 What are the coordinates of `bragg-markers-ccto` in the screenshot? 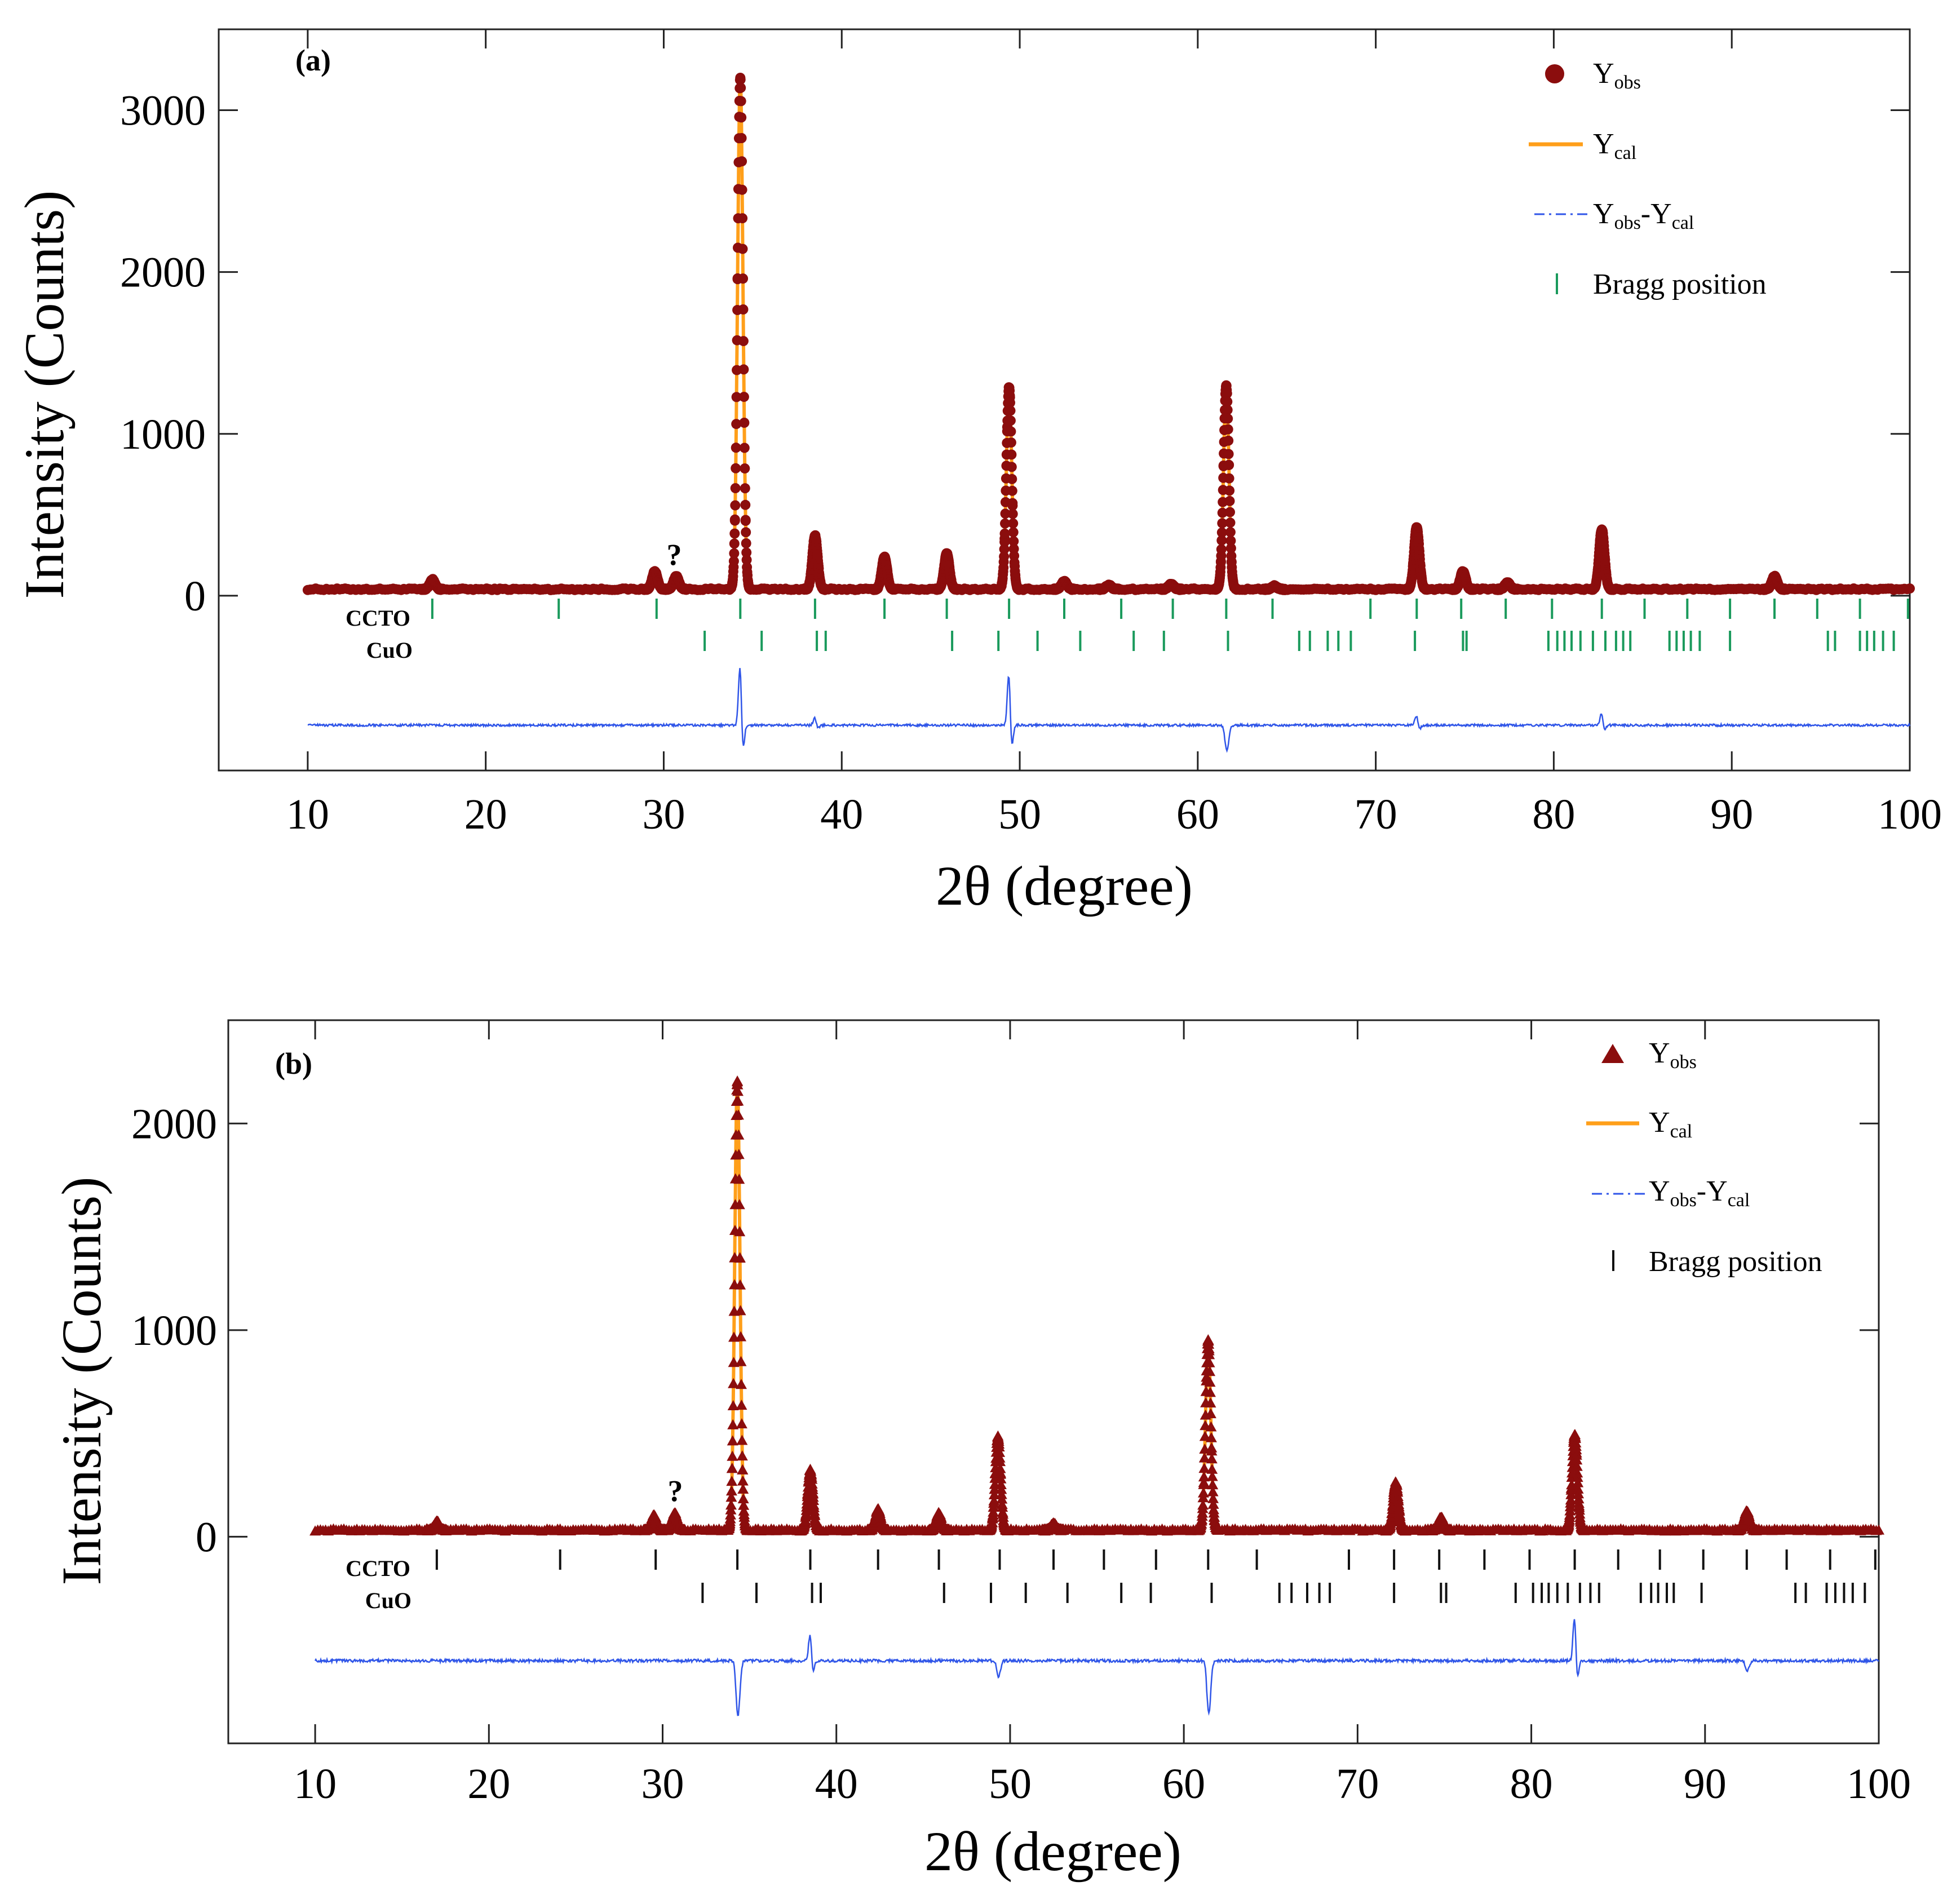 It's located at (1170, 609).